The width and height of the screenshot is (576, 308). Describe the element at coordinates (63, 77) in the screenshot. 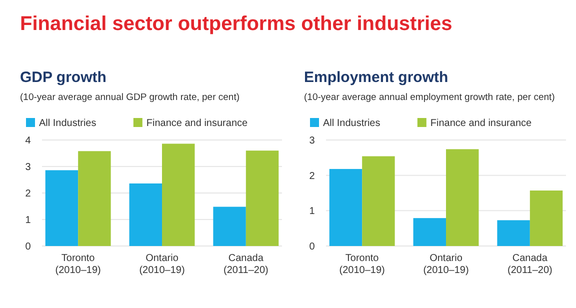

I see `chart-title: GDP growth` at that location.